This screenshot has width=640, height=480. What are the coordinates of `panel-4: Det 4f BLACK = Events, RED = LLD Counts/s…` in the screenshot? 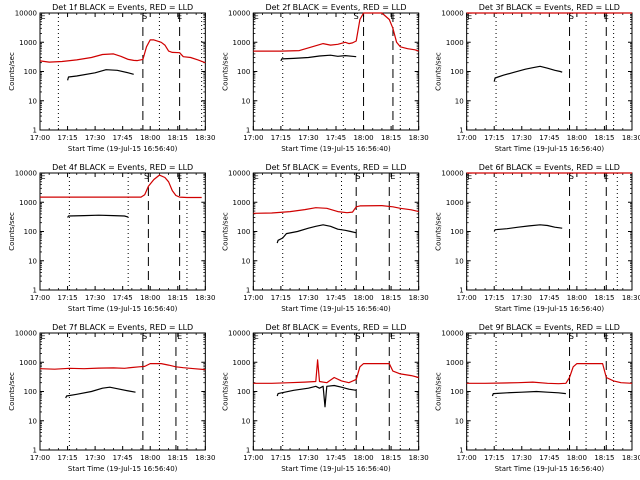 It's located at (111, 238).